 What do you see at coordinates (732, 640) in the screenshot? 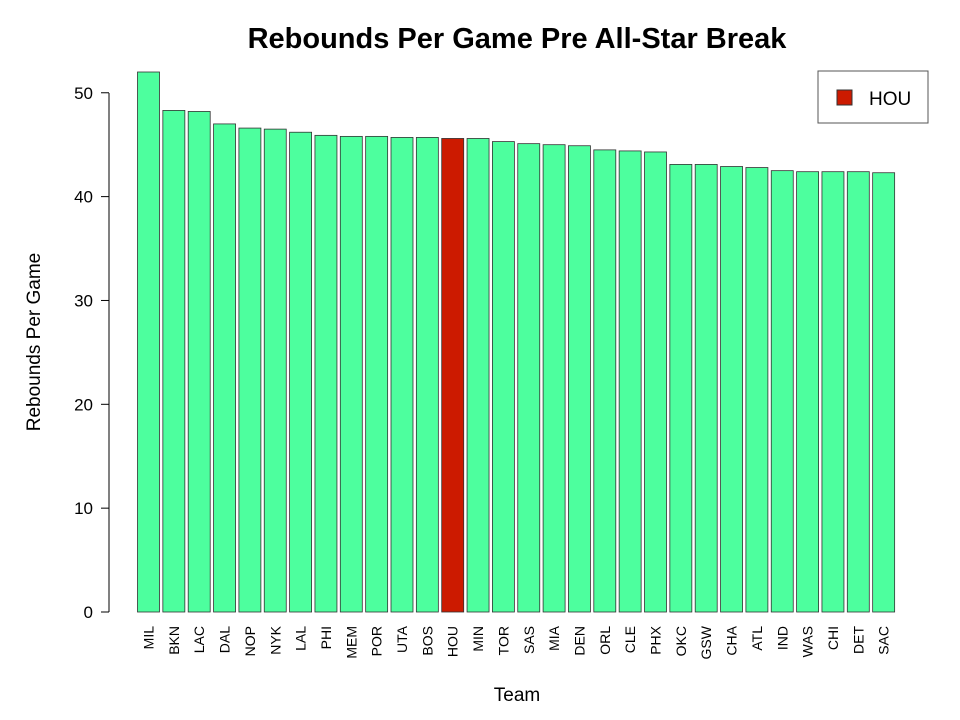
I see `x-tick-label: CHA` at bounding box center [732, 640].